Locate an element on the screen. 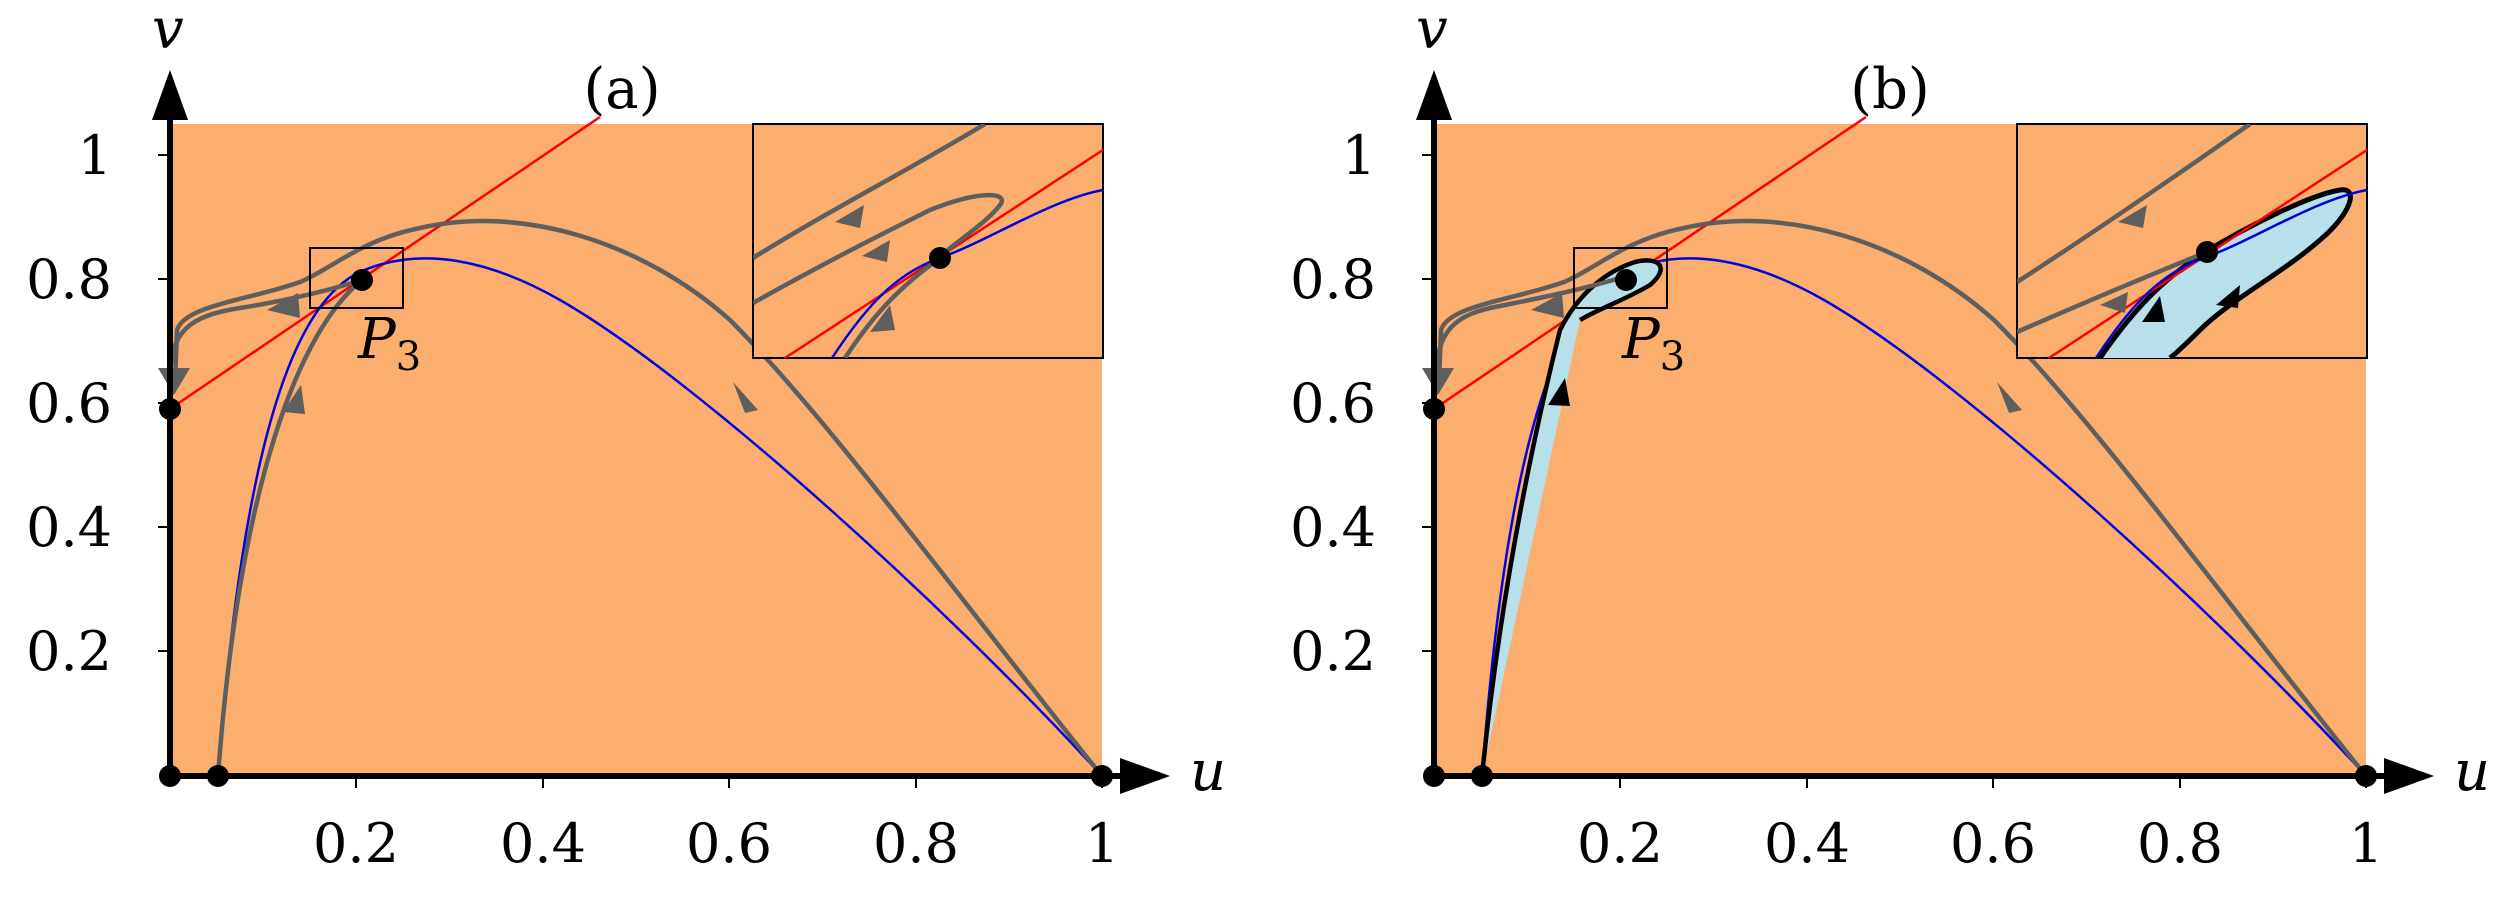  inset-frame is located at coordinates (928, 241).